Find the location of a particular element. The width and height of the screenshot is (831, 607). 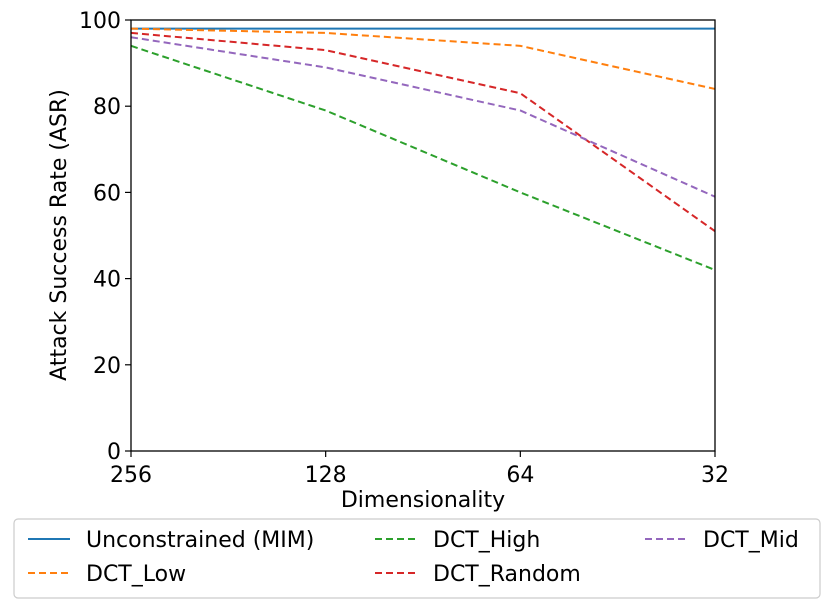

legend-label: DCT_Low is located at coordinates (136, 574).